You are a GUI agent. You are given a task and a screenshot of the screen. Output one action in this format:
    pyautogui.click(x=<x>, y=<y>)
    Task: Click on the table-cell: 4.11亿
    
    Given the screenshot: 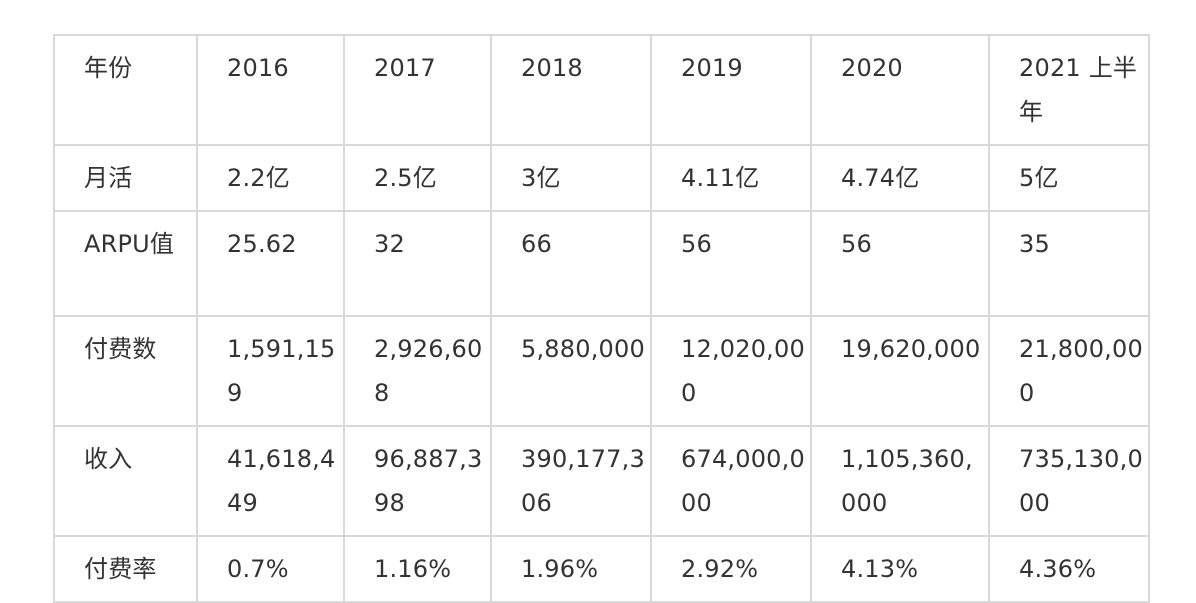 What is the action you would take?
    pyautogui.click(x=731, y=178)
    